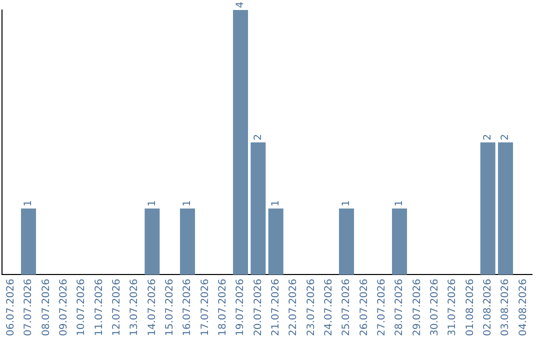 This screenshot has width=540, height=340. What do you see at coordinates (452, 307) in the screenshot?
I see `x-tick-label: 31.07.2026` at bounding box center [452, 307].